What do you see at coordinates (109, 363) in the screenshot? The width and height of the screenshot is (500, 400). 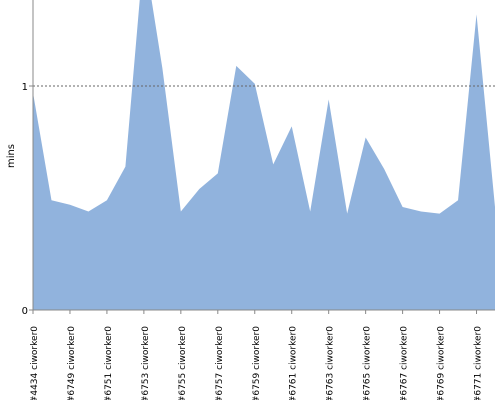 I see `x-tick-label: #6751 ciworker0` at bounding box center [109, 363].